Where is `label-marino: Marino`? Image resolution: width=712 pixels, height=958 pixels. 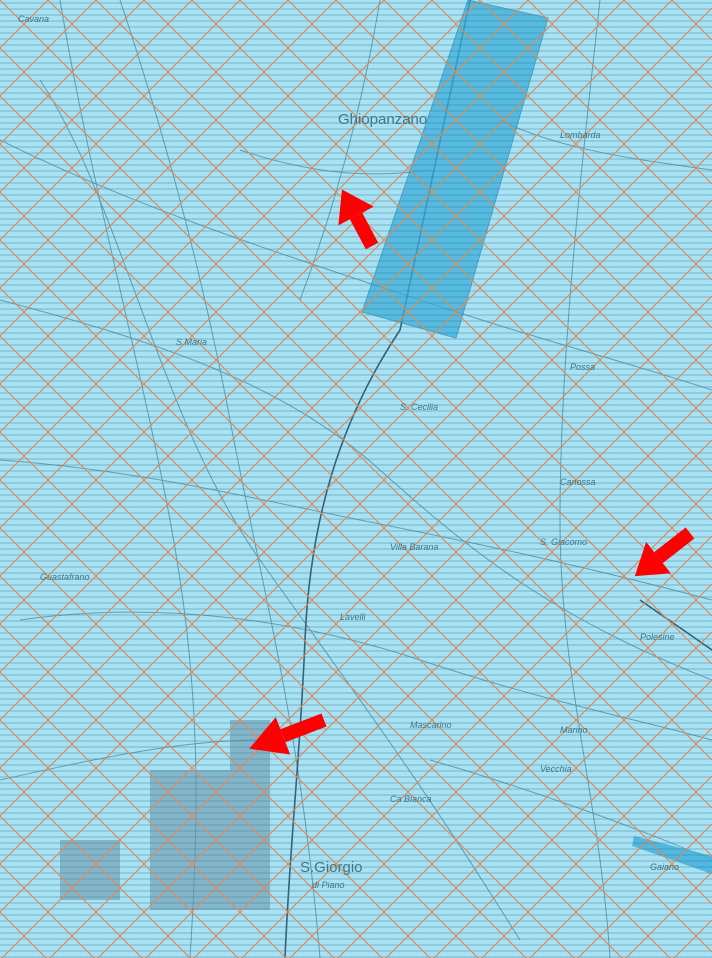
label-marino: Marino is located at coordinates (574, 730).